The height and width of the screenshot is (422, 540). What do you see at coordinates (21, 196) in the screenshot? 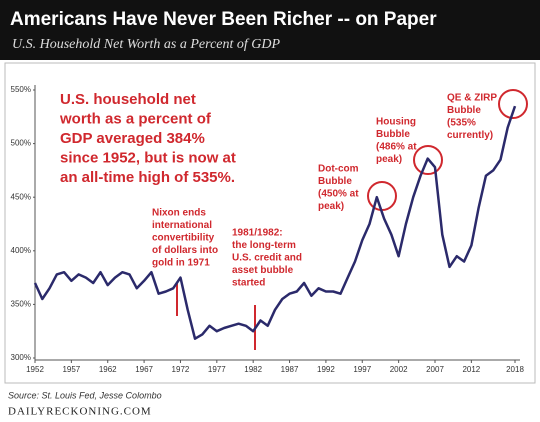
I see `y-tick-label: 450%` at bounding box center [21, 196].